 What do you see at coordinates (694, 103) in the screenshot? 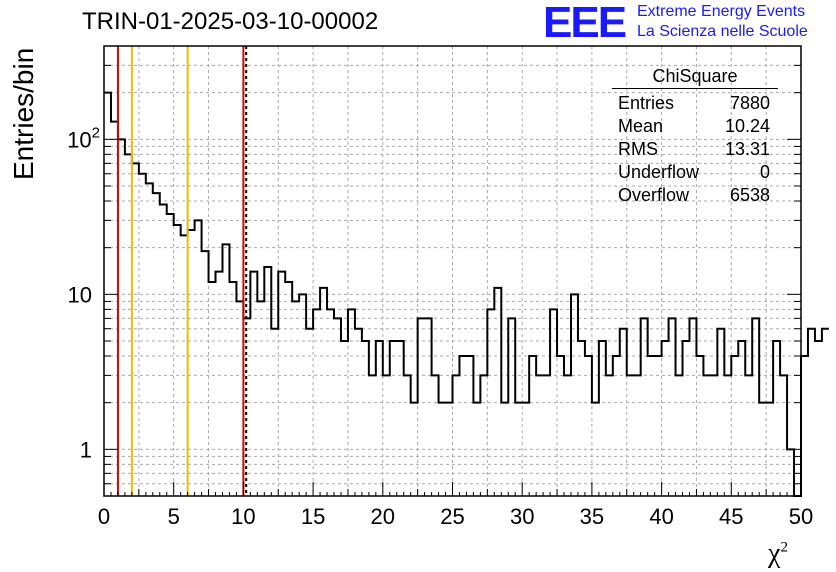
I see `stats-row-entries: Entries 7880` at bounding box center [694, 103].